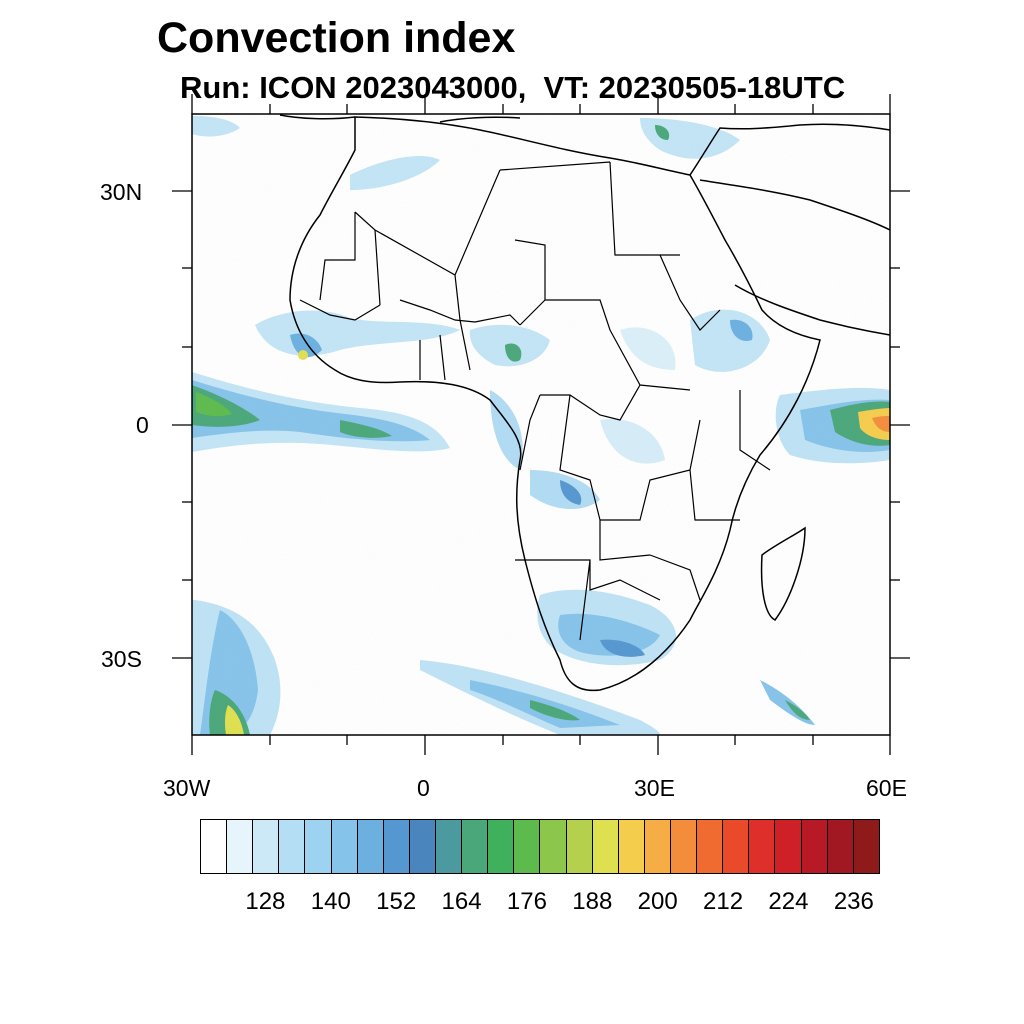 This screenshot has width=1024, height=1024. What do you see at coordinates (336, 38) in the screenshot?
I see `chart-title: Convection index` at bounding box center [336, 38].